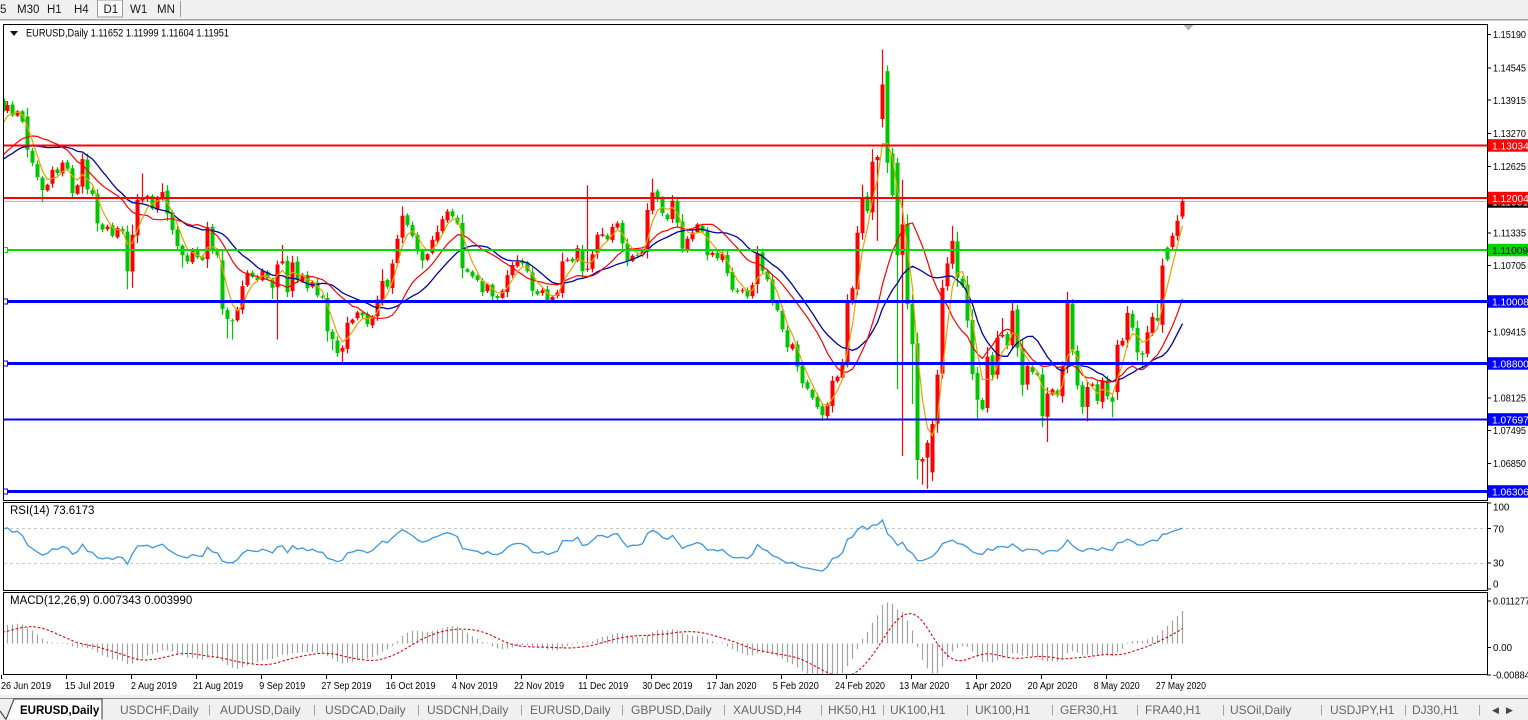 The height and width of the screenshot is (720, 1528). What do you see at coordinates (1435, 710) in the screenshot?
I see `svg-text: DJ30,H1` at bounding box center [1435, 710].